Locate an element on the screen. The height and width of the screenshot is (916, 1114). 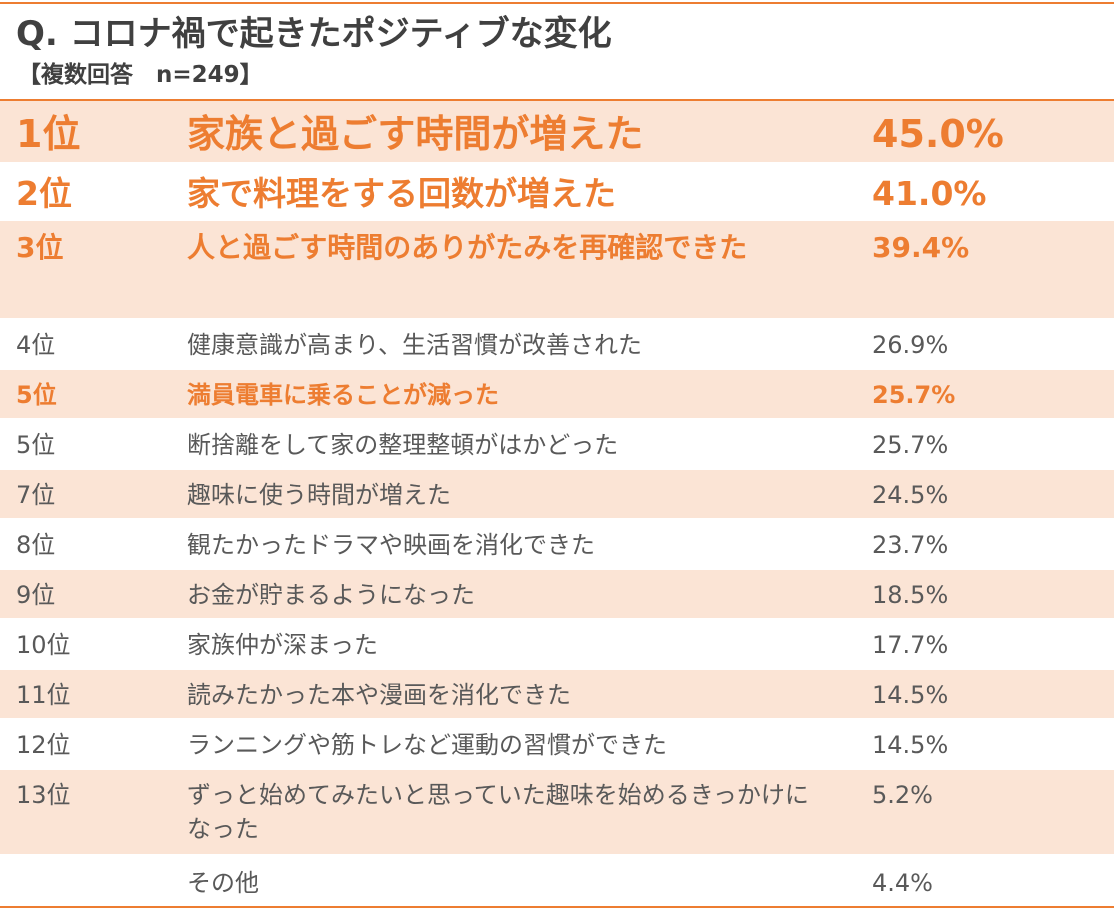
item-label: お金が貯まるようになった is located at coordinates (331, 595).